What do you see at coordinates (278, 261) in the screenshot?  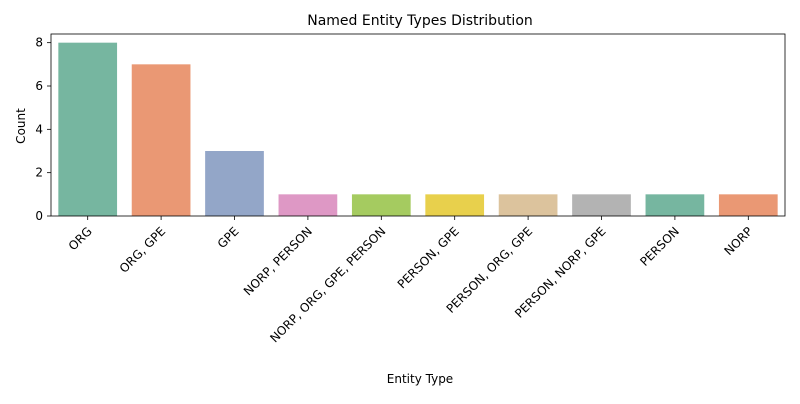 I see `x-tick-label-3: NORP, PERSON` at bounding box center [278, 261].